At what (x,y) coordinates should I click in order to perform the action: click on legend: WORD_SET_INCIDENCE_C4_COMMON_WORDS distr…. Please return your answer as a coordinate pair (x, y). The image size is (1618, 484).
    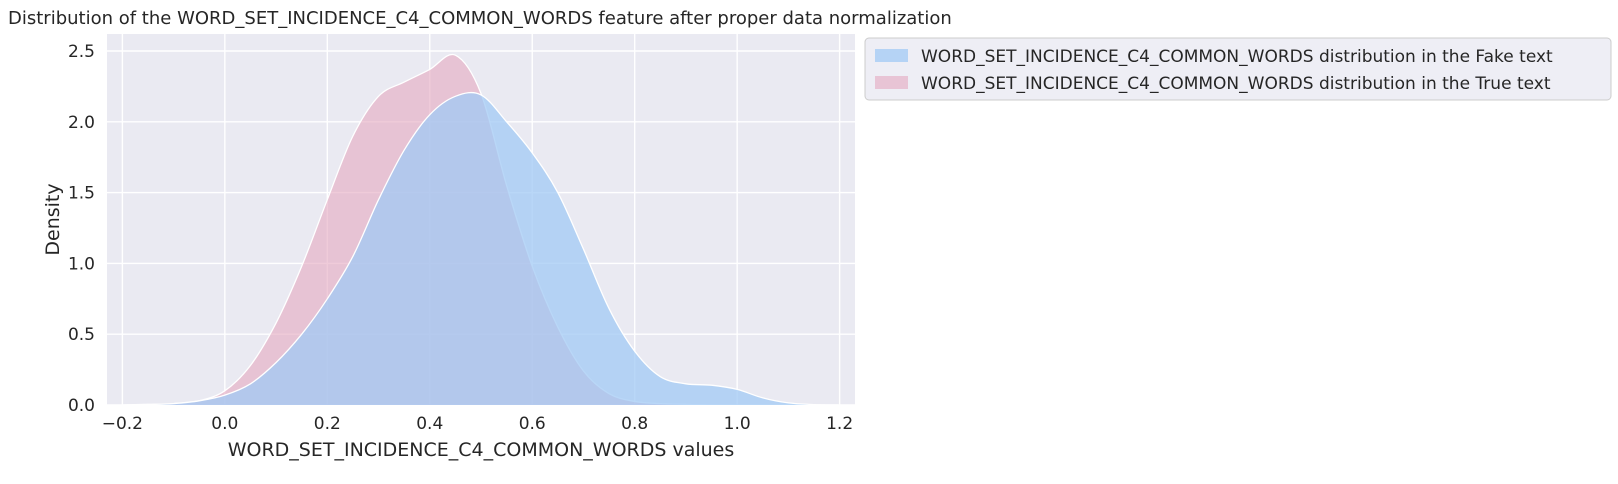
    Looking at the image, I should click on (1238, 69).